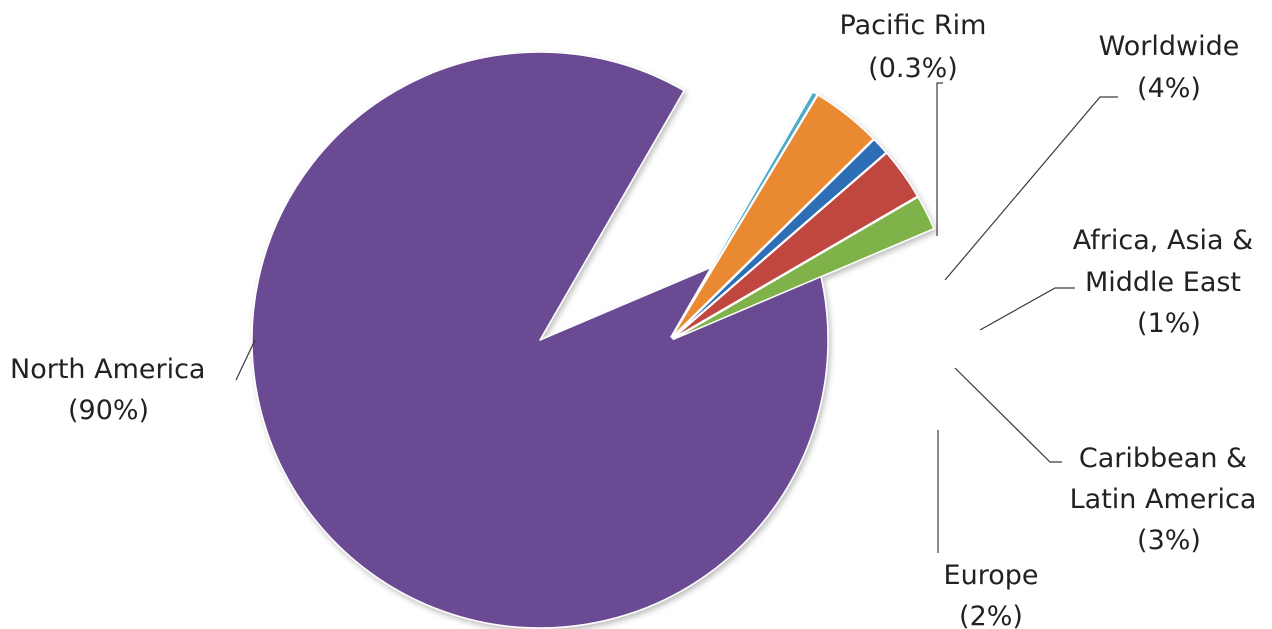 The image size is (1272, 629). I want to click on slice-percent-label: (2%), so click(991, 615).